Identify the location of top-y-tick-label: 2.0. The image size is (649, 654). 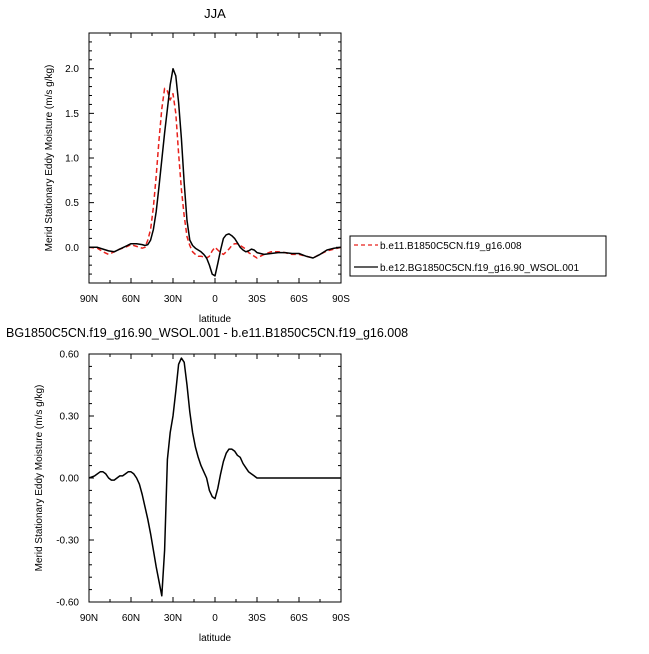
(72, 69).